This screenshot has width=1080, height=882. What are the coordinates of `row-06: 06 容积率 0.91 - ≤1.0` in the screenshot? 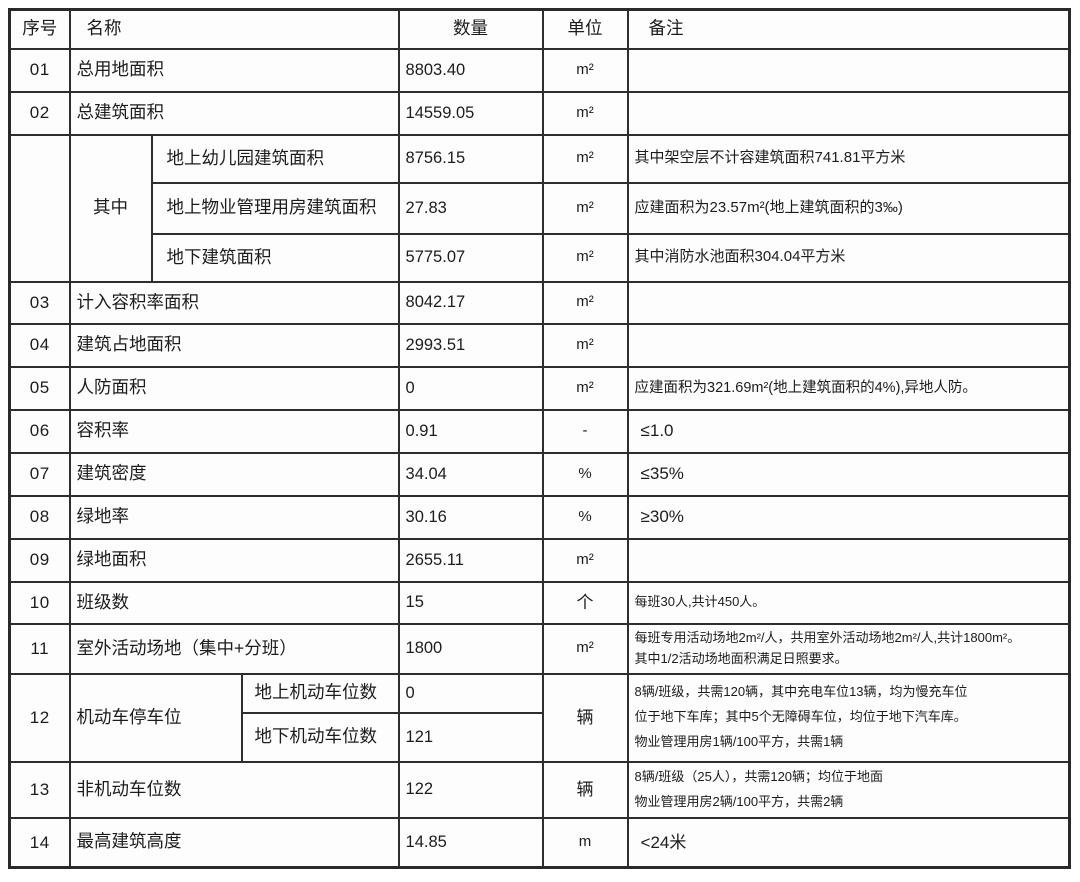 It's located at (539, 431).